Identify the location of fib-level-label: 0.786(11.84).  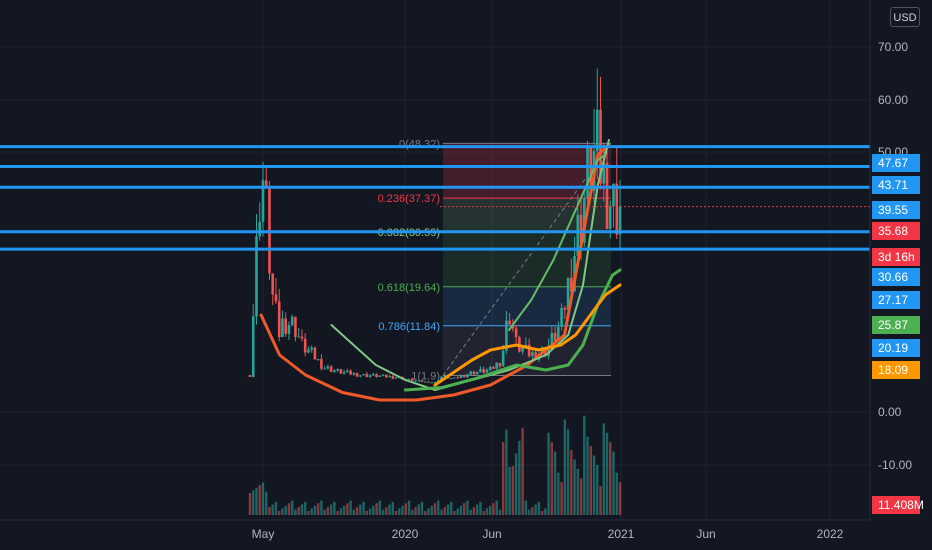
(409, 327).